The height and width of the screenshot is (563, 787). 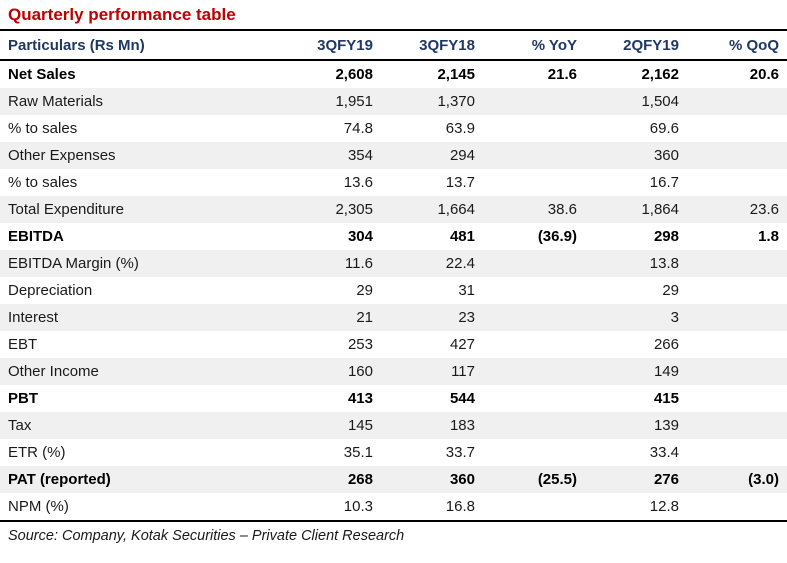 What do you see at coordinates (666, 236) in the screenshot?
I see `row-value: 298` at bounding box center [666, 236].